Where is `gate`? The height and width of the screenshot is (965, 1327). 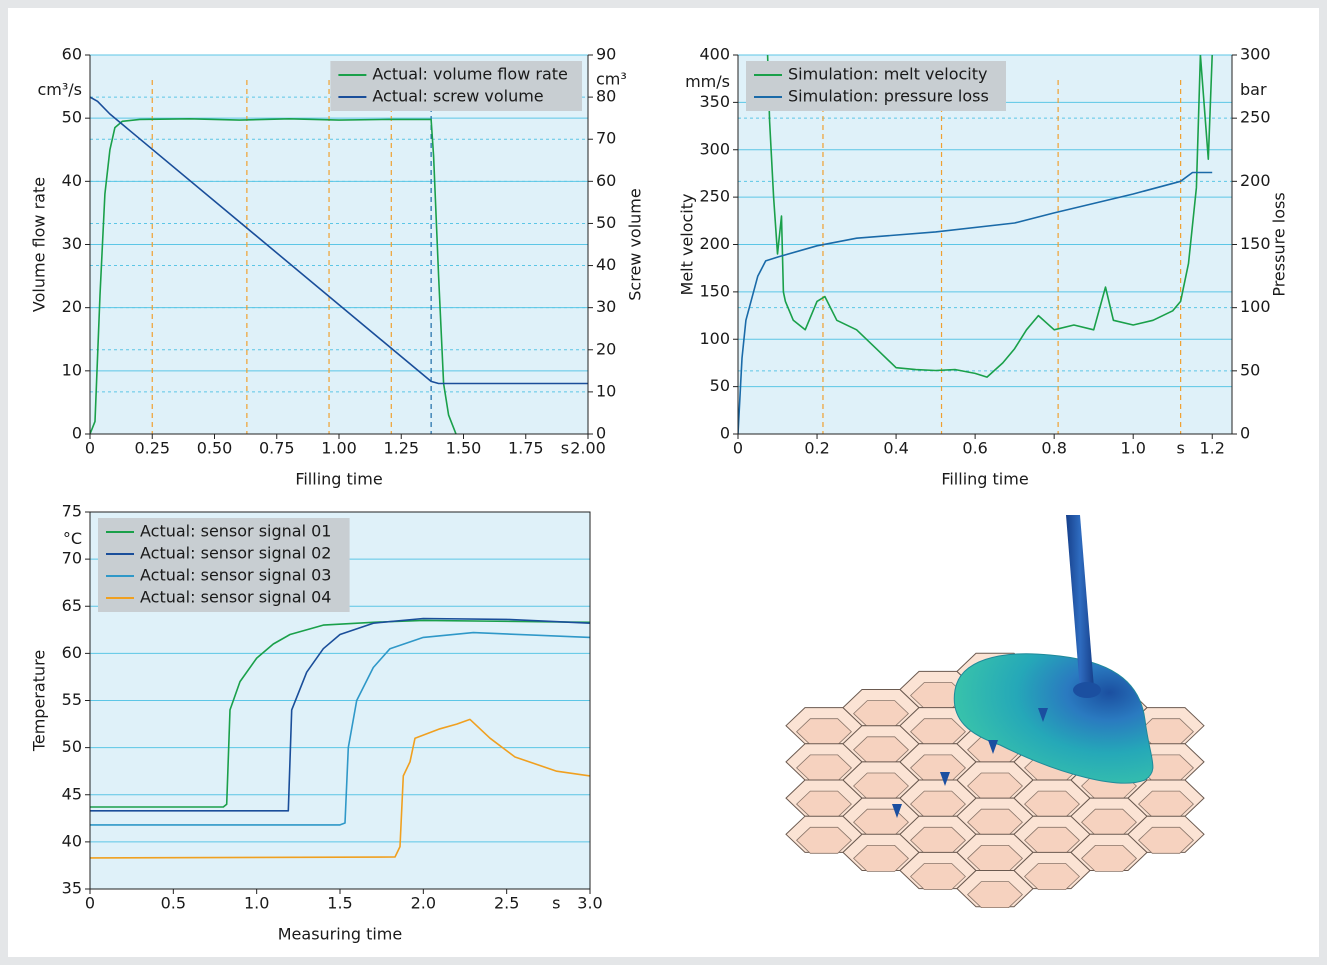 gate is located at coordinates (1087, 690).